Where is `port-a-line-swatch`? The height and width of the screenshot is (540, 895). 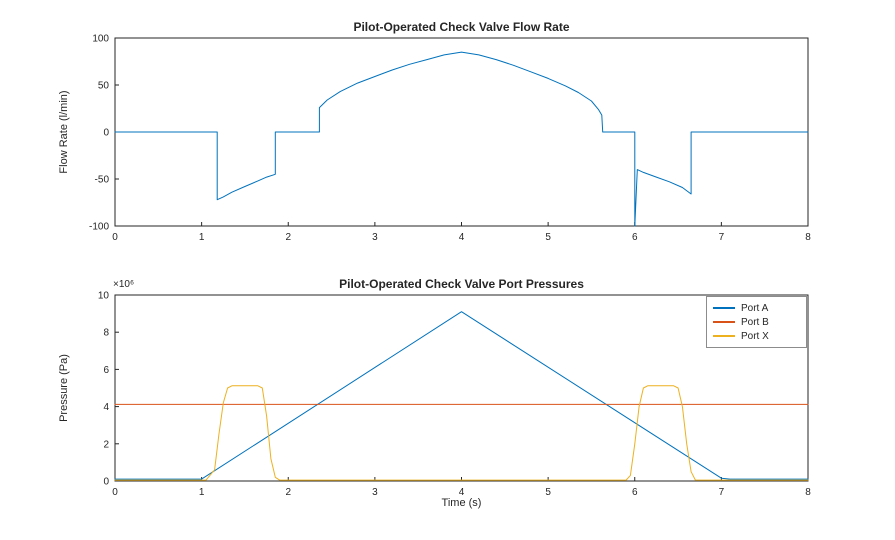
port-a-line-swatch is located at coordinates (724, 308).